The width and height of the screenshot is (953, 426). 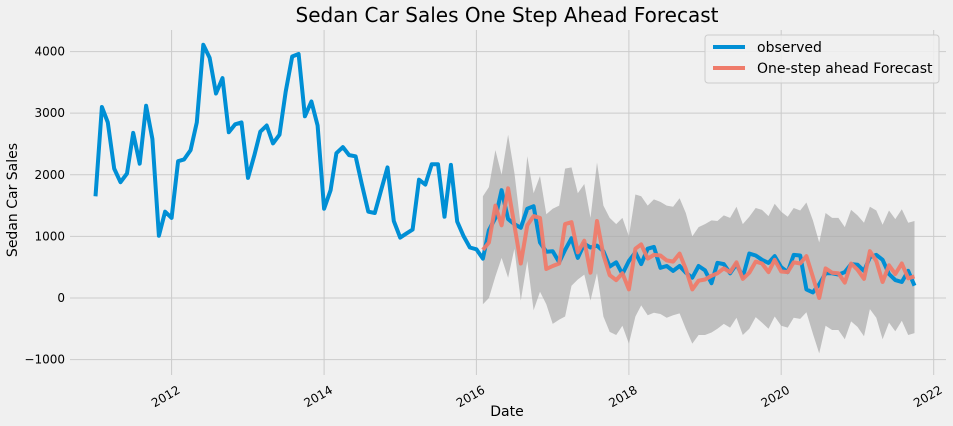 What do you see at coordinates (49, 175) in the screenshot?
I see `y-tick-label: 2000` at bounding box center [49, 175].